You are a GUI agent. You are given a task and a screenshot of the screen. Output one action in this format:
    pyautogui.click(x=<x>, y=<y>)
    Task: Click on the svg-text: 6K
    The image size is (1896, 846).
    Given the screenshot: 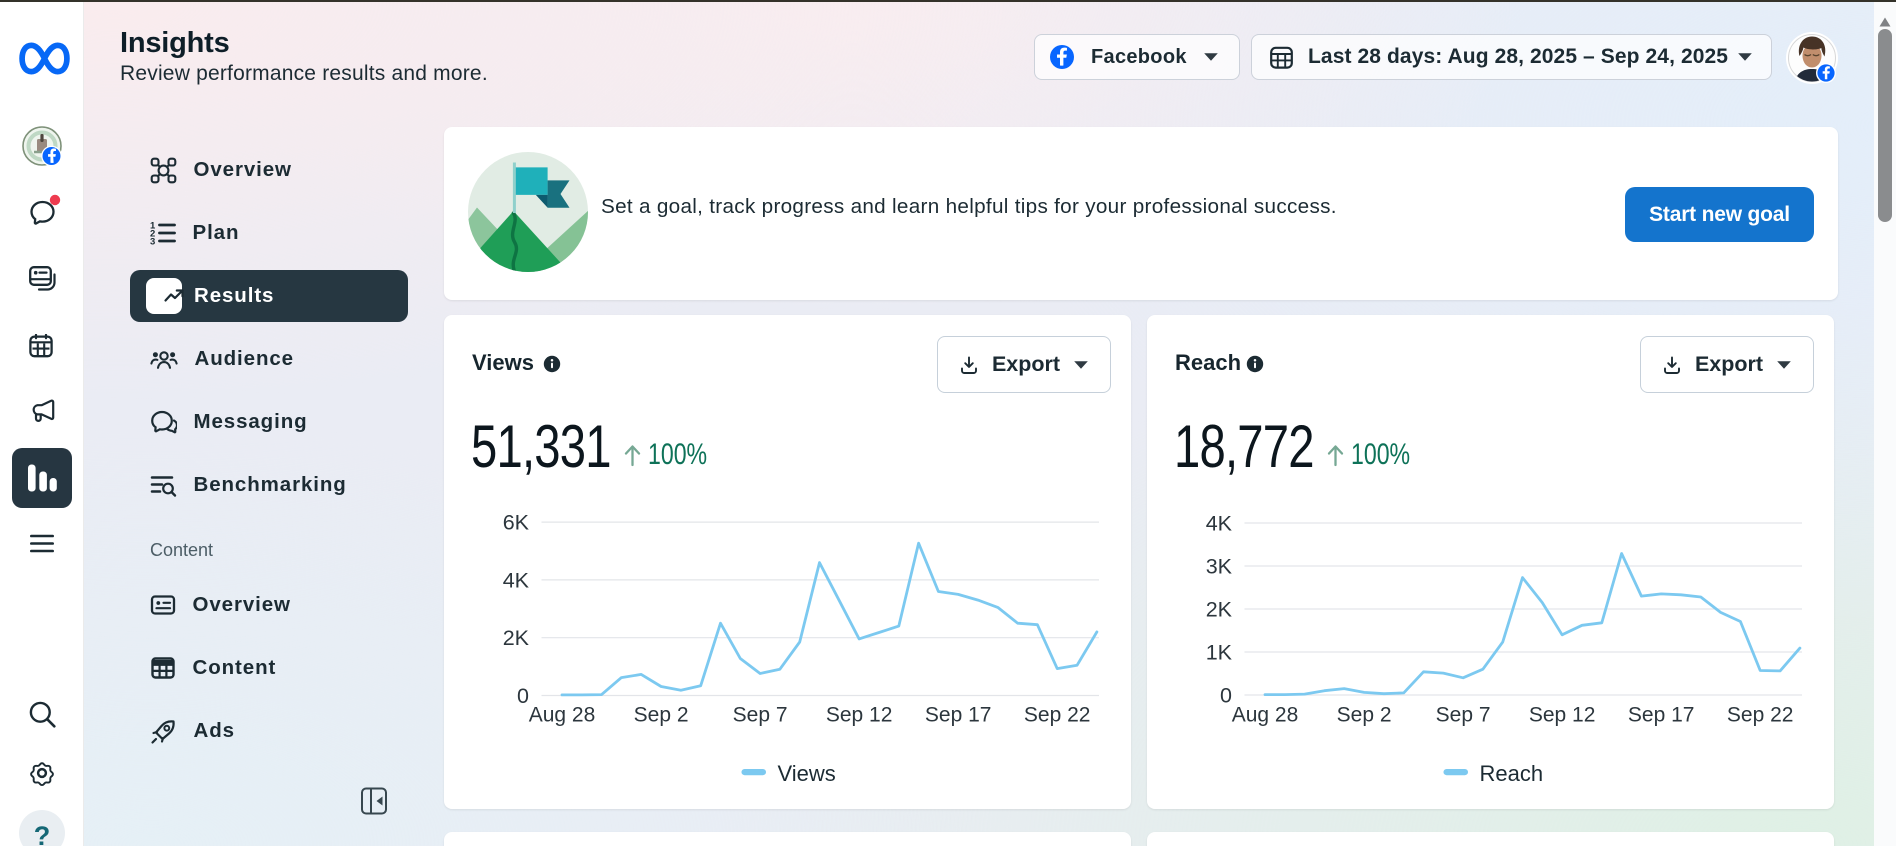 What is the action you would take?
    pyautogui.click(x=516, y=523)
    